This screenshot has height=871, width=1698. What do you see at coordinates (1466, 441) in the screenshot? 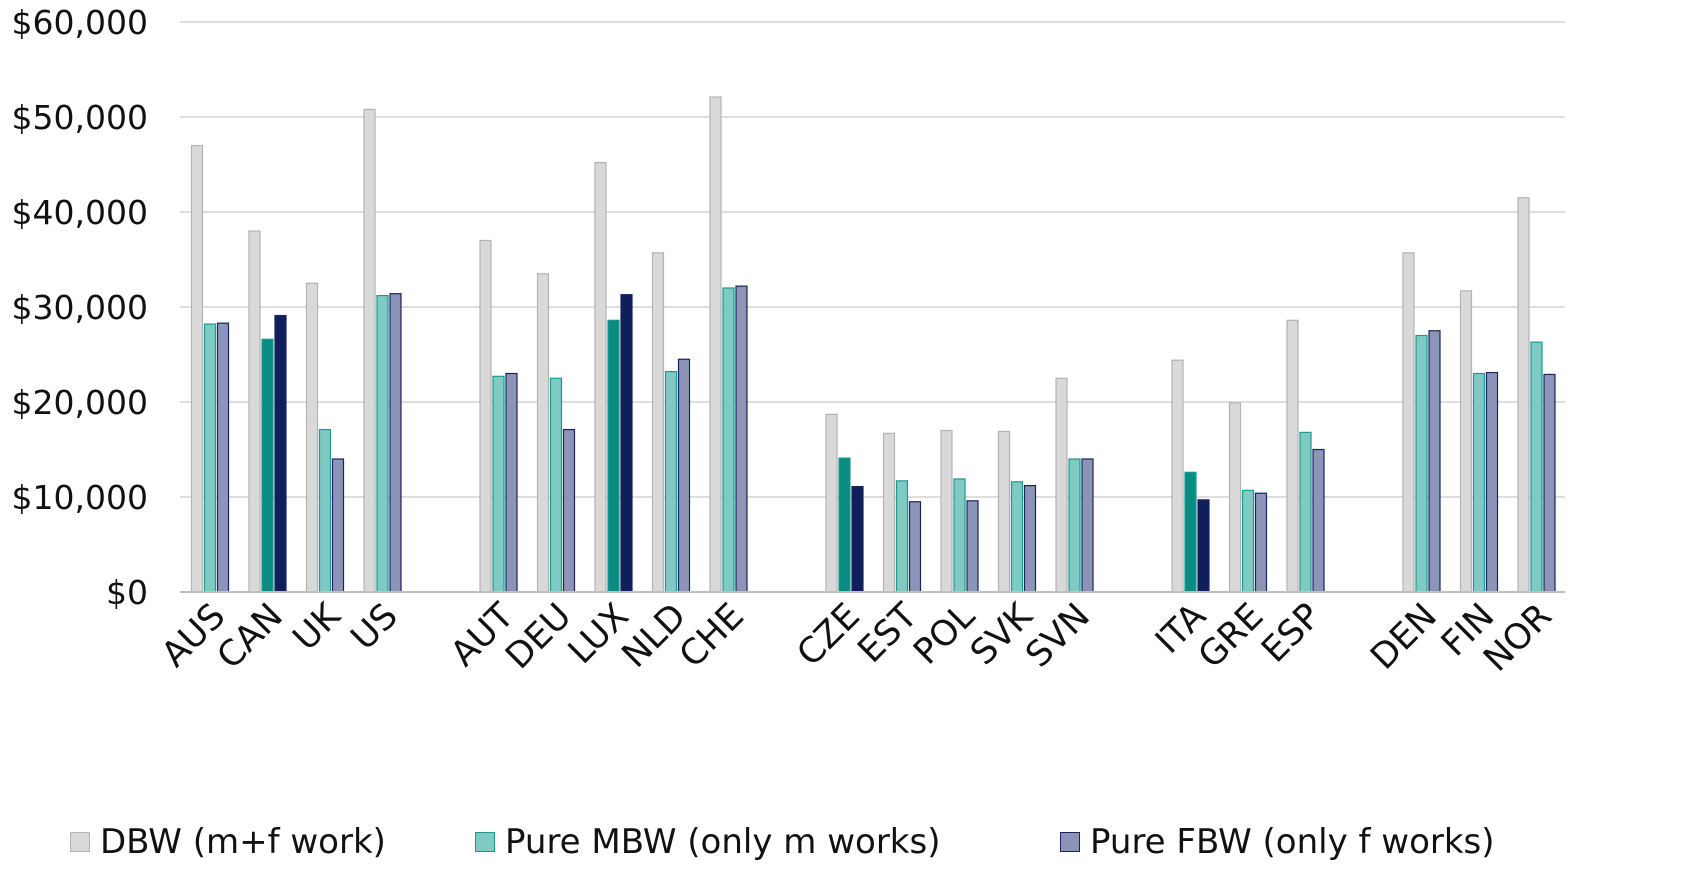
I see `bar-dbw-fin` at bounding box center [1466, 441].